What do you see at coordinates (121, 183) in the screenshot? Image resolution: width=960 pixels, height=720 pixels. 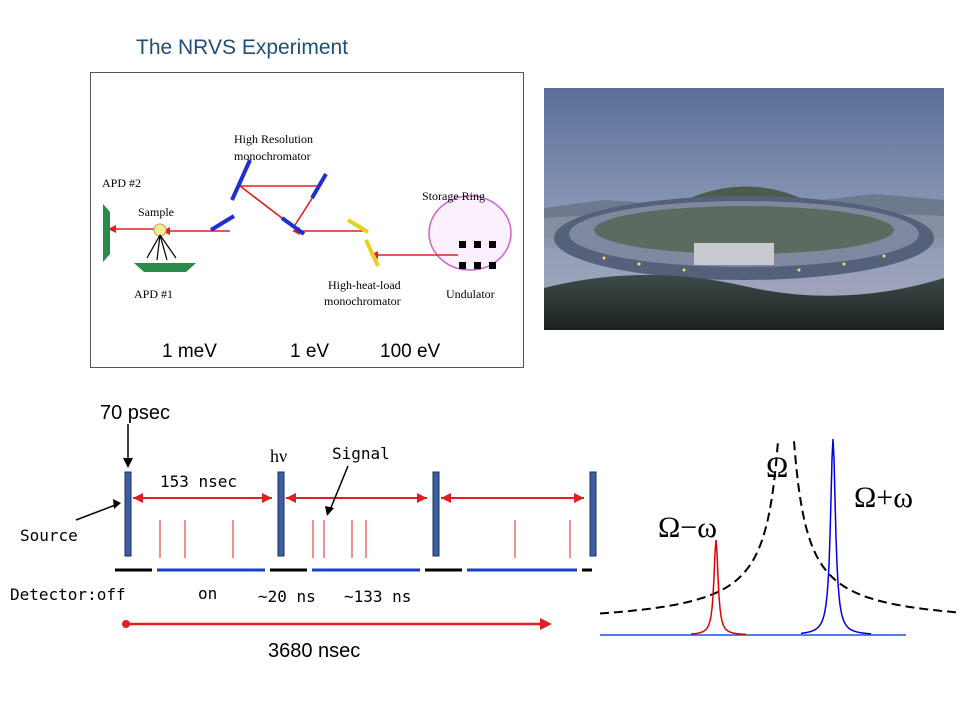 I see `apd2-label: APD #2` at bounding box center [121, 183].